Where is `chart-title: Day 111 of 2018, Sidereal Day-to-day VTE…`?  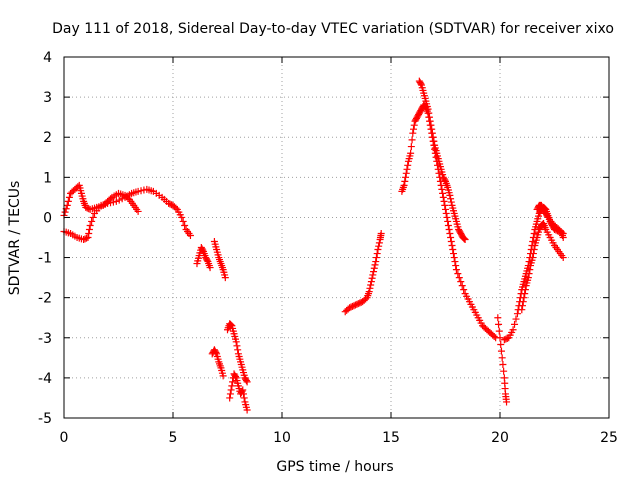
chart-title: Day 111 of 2018, Sidereal Day-to-day VTE… is located at coordinates (333, 29).